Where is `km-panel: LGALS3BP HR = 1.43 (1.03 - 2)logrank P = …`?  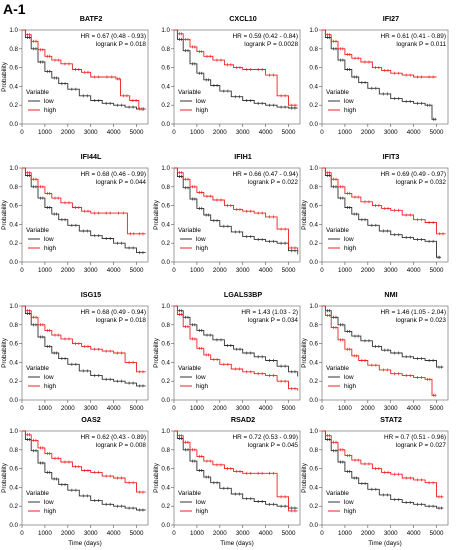
km-panel: LGALS3BP HR = 1.43 (1.03 - 2)logrank P = … is located at coordinates (227, 351).